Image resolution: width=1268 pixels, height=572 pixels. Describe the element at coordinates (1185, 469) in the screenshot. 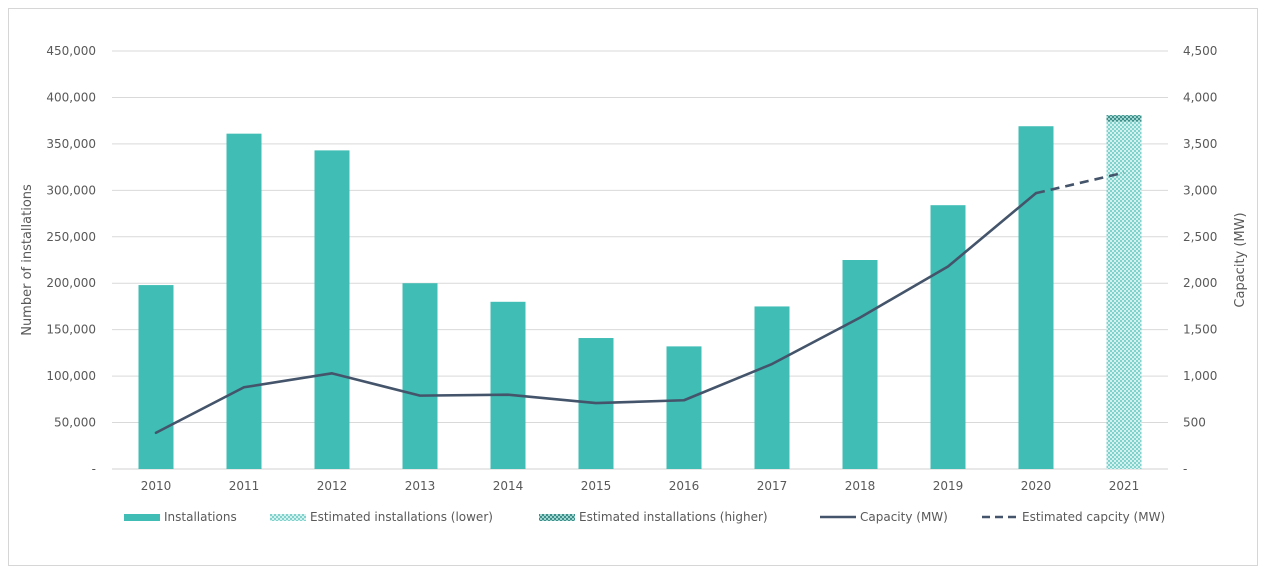

I see `y2-tick-label: -` at that location.